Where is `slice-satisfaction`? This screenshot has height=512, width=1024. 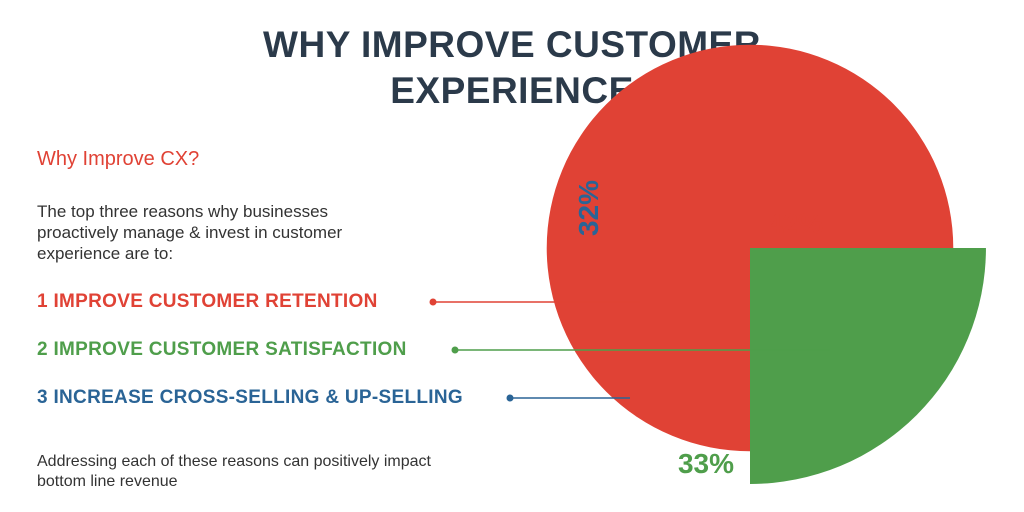 slice-satisfaction is located at coordinates (868, 366).